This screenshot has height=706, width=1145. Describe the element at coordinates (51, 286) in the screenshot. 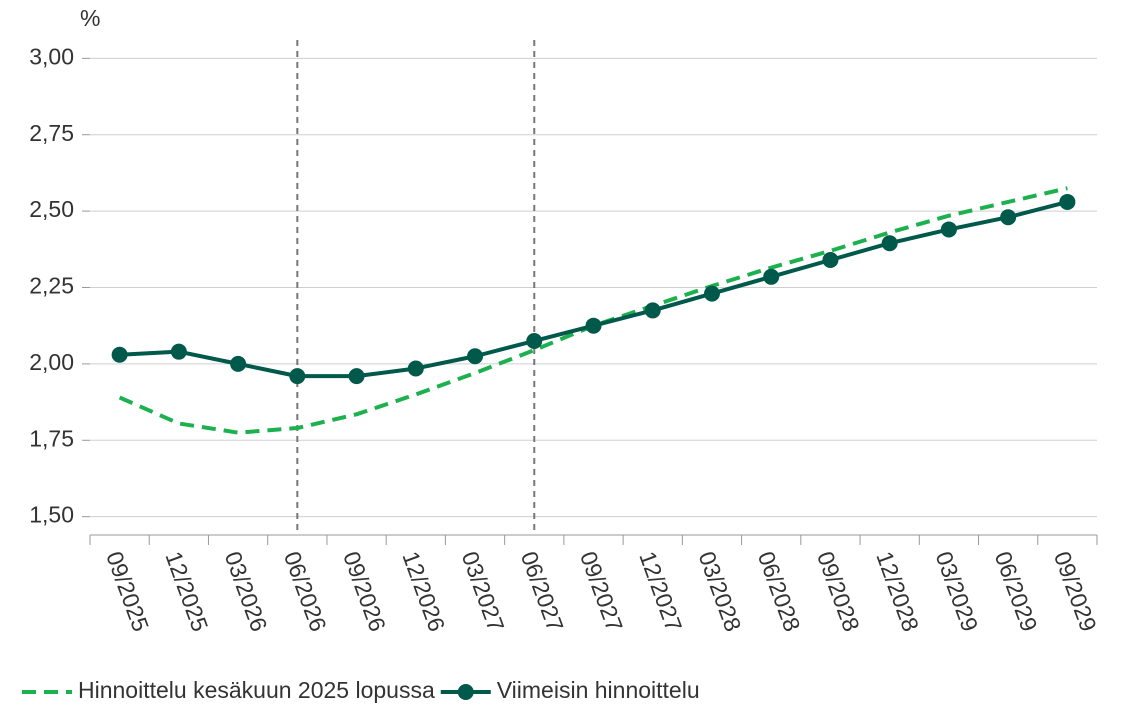

I see `y-tick-label: 2,25` at that location.